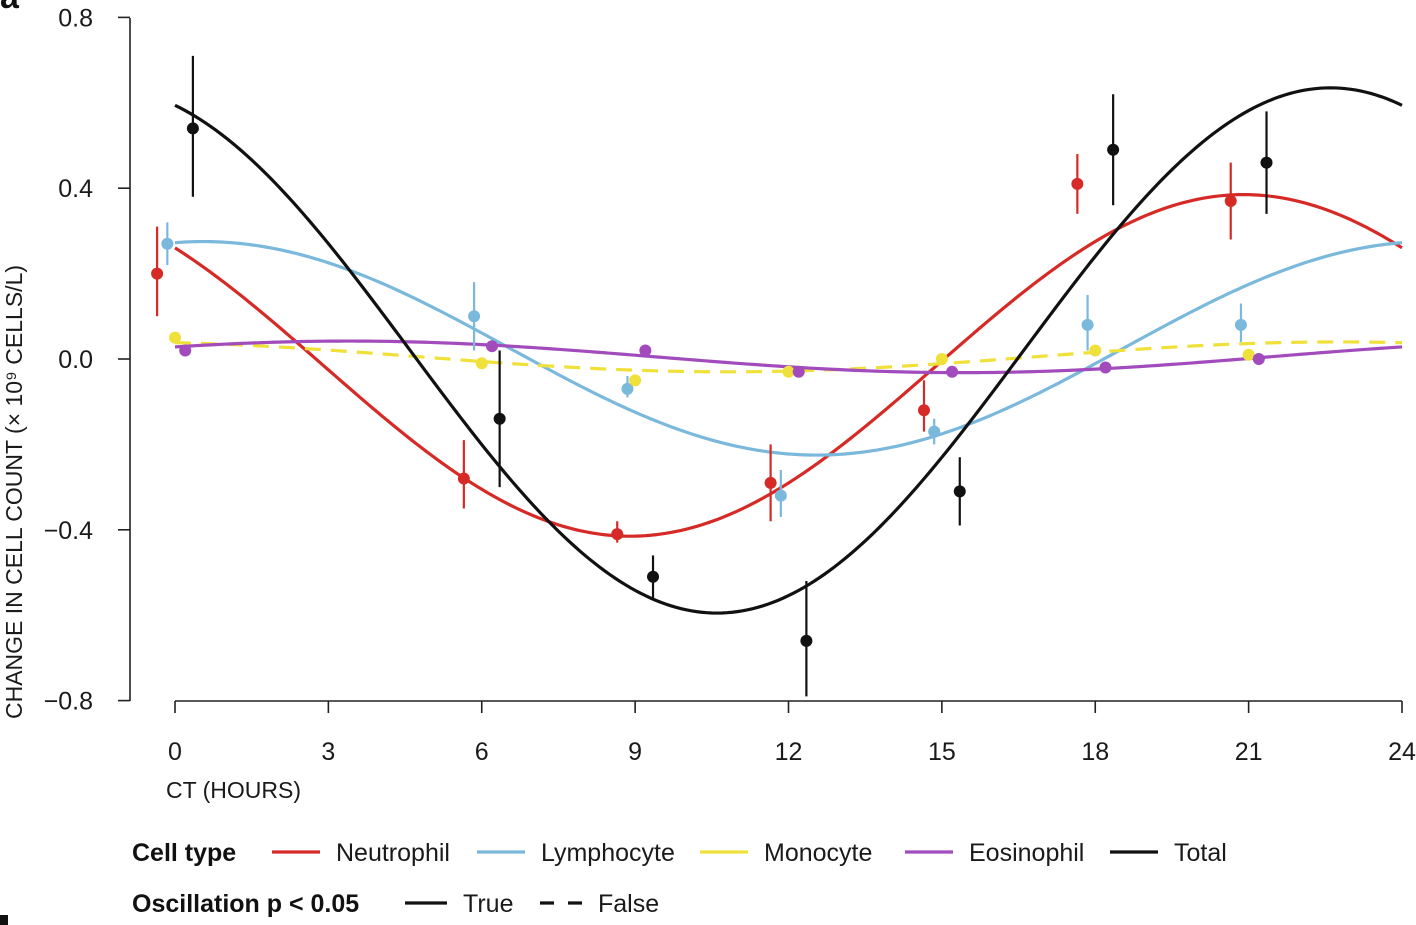  What do you see at coordinates (942, 752) in the screenshot?
I see `x-tick-label: 15` at bounding box center [942, 752].